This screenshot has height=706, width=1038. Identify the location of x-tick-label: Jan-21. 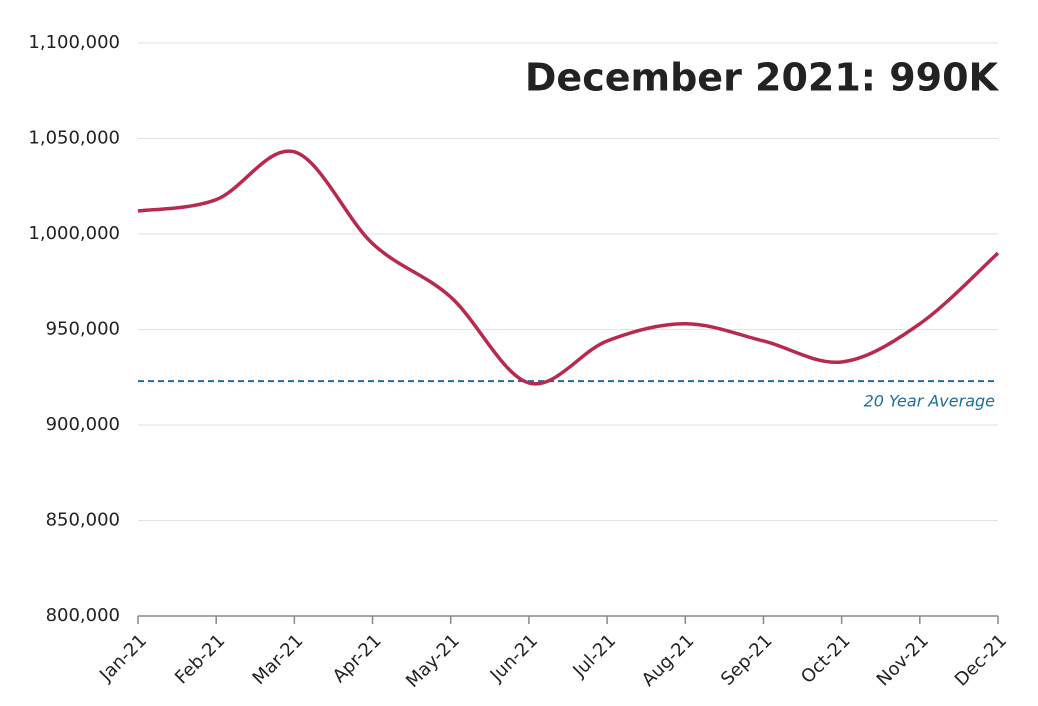
(123, 658).